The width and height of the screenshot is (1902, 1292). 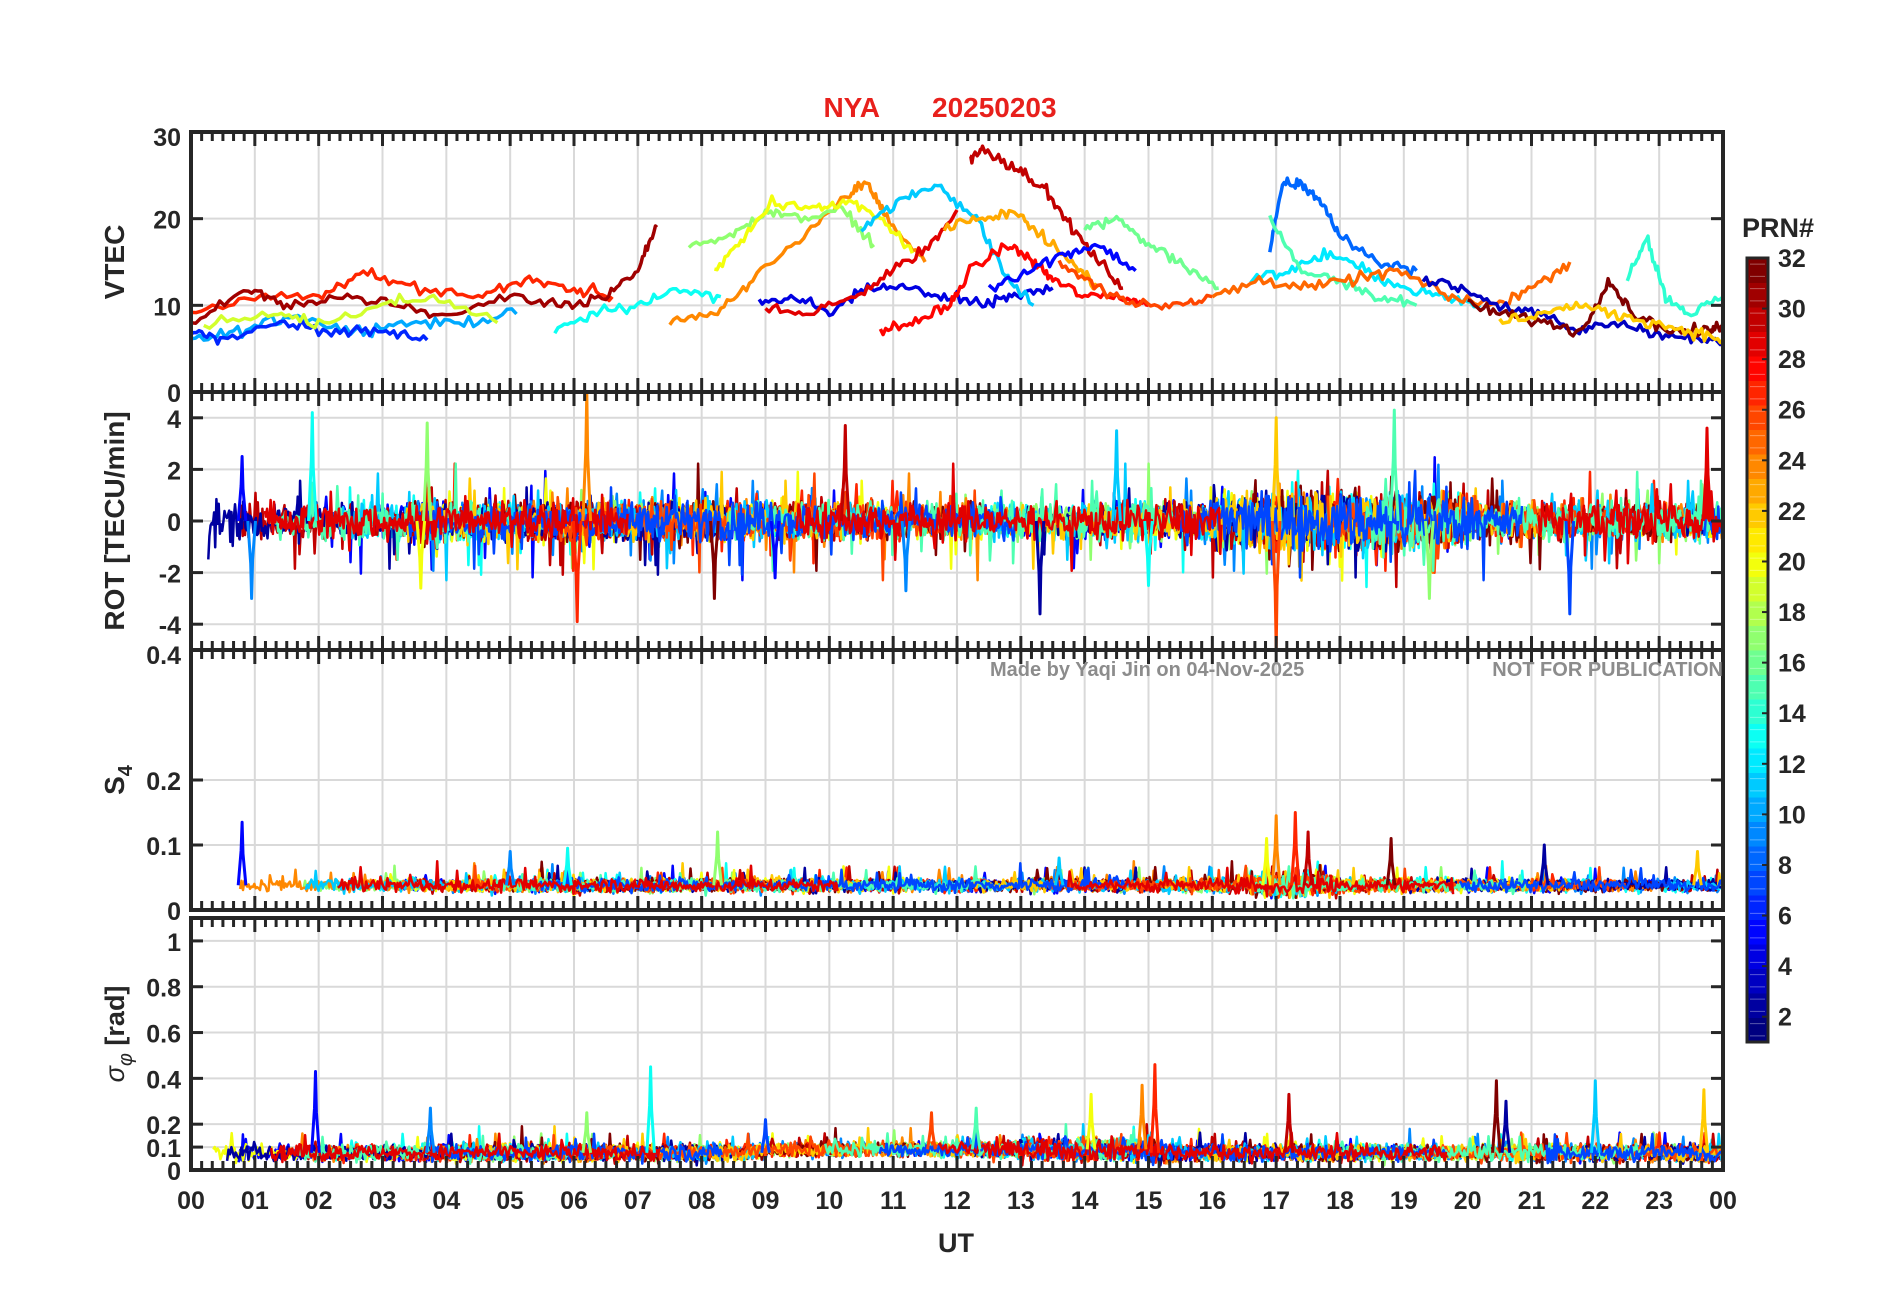 I want to click on x-tick-label: 15, so click(x=1149, y=1201).